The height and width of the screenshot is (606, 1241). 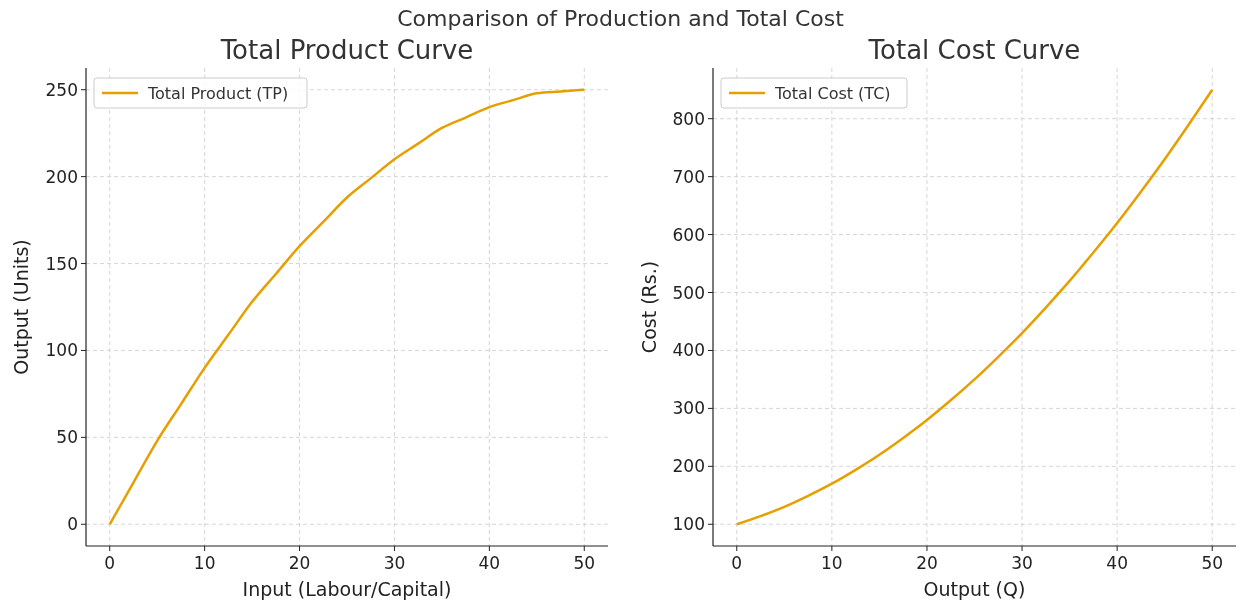 What do you see at coordinates (688, 292) in the screenshot?
I see `y-tick-label: 500` at bounding box center [688, 292].